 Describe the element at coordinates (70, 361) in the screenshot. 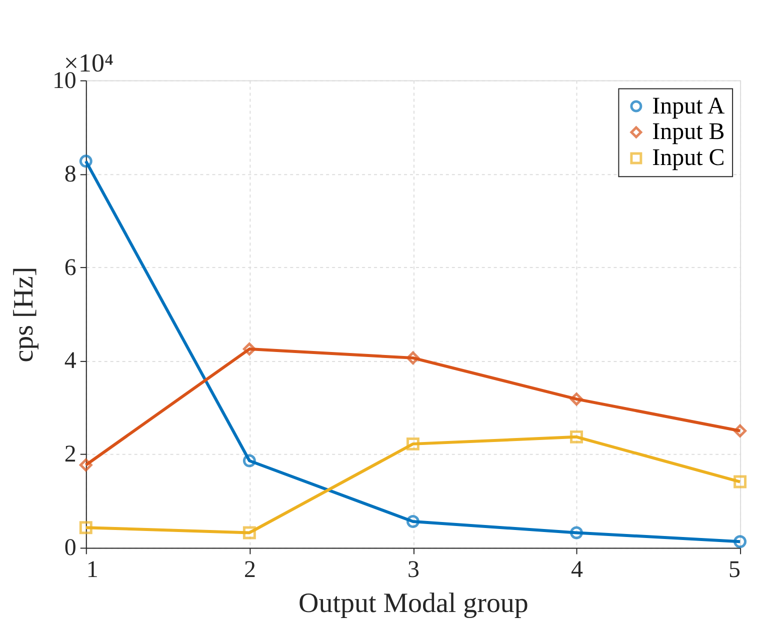

I see `y-tick-label: 4` at that location.